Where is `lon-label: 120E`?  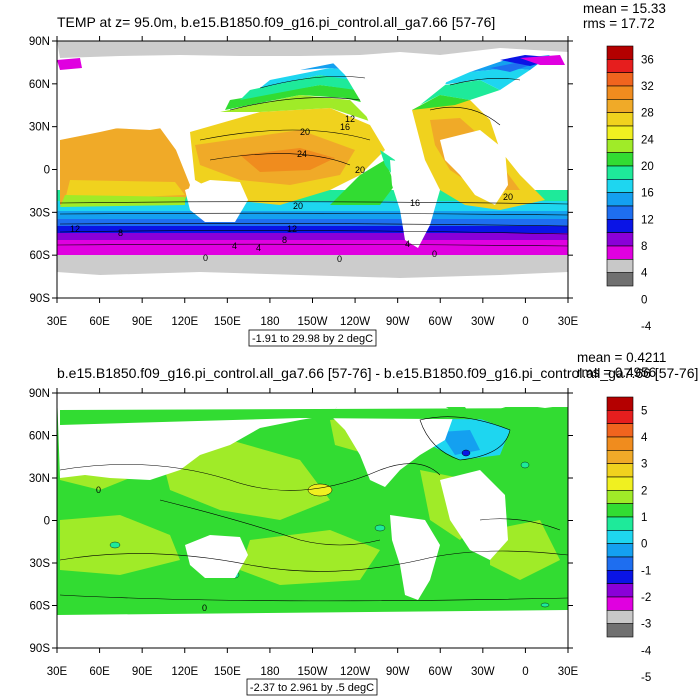
lon-label: 120E is located at coordinates (184, 322).